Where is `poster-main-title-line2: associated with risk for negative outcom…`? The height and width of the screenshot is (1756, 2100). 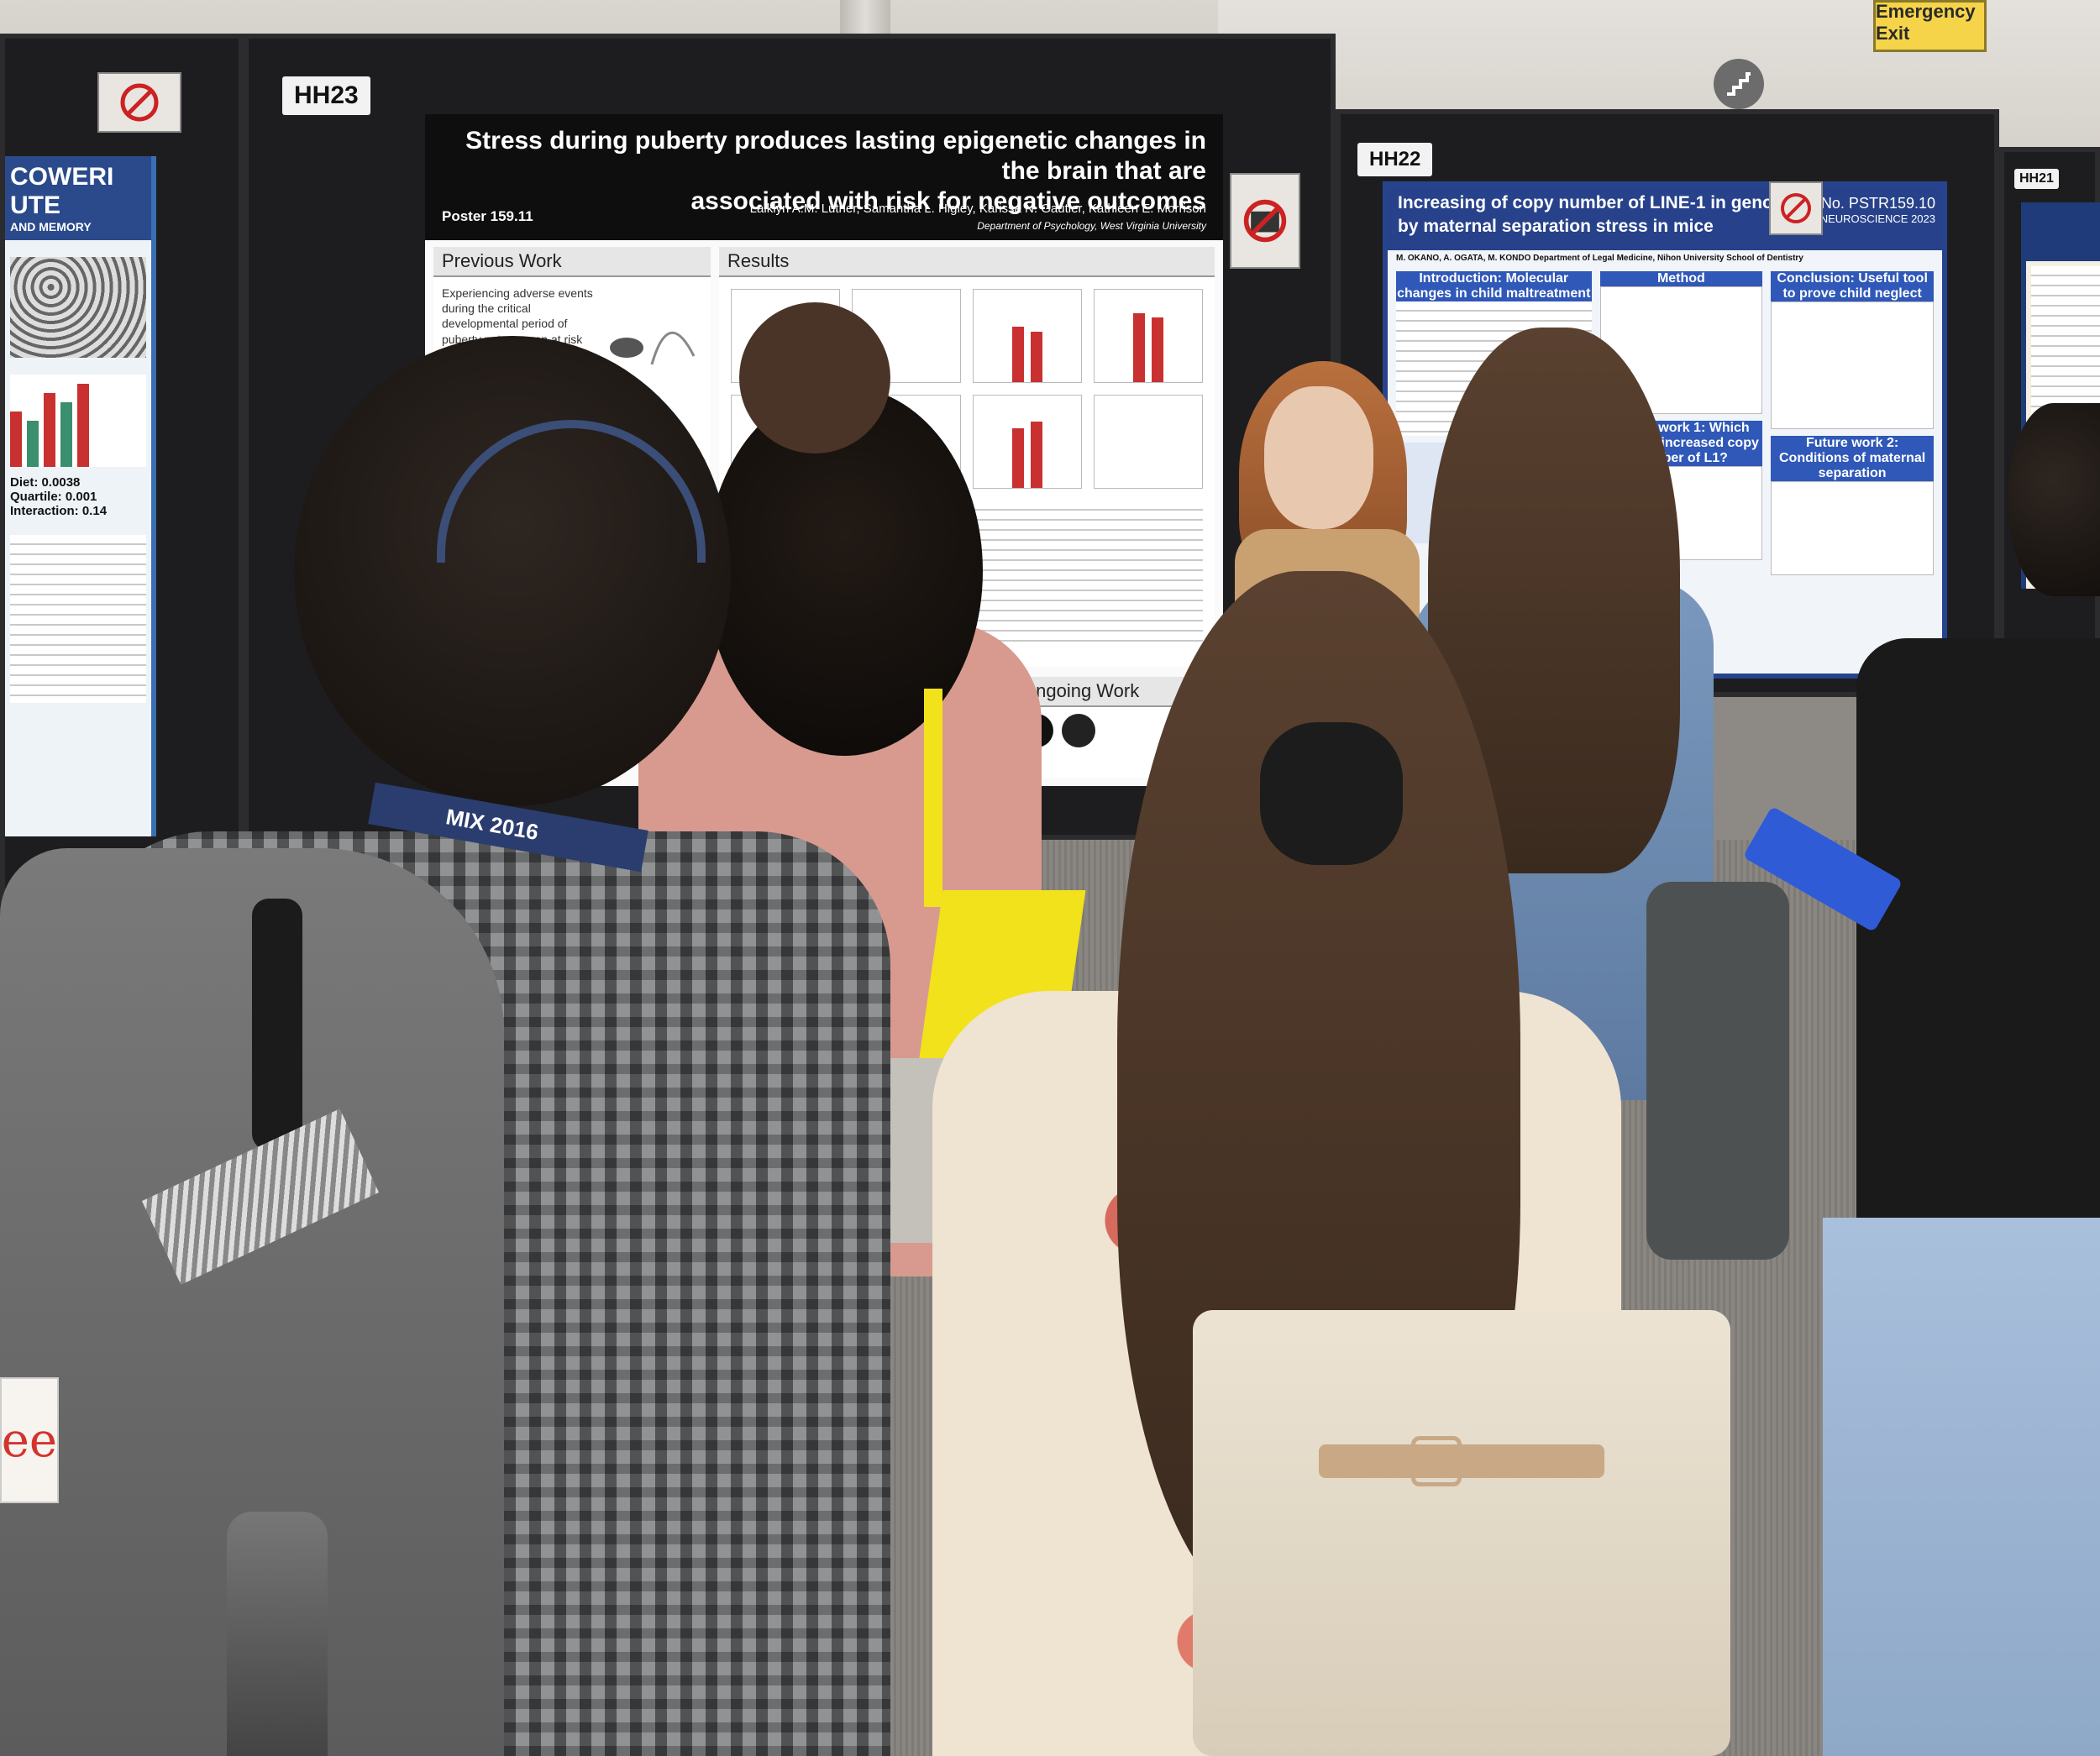 poster-main-title-line2: associated with risk for negative outcom… is located at coordinates (948, 201).